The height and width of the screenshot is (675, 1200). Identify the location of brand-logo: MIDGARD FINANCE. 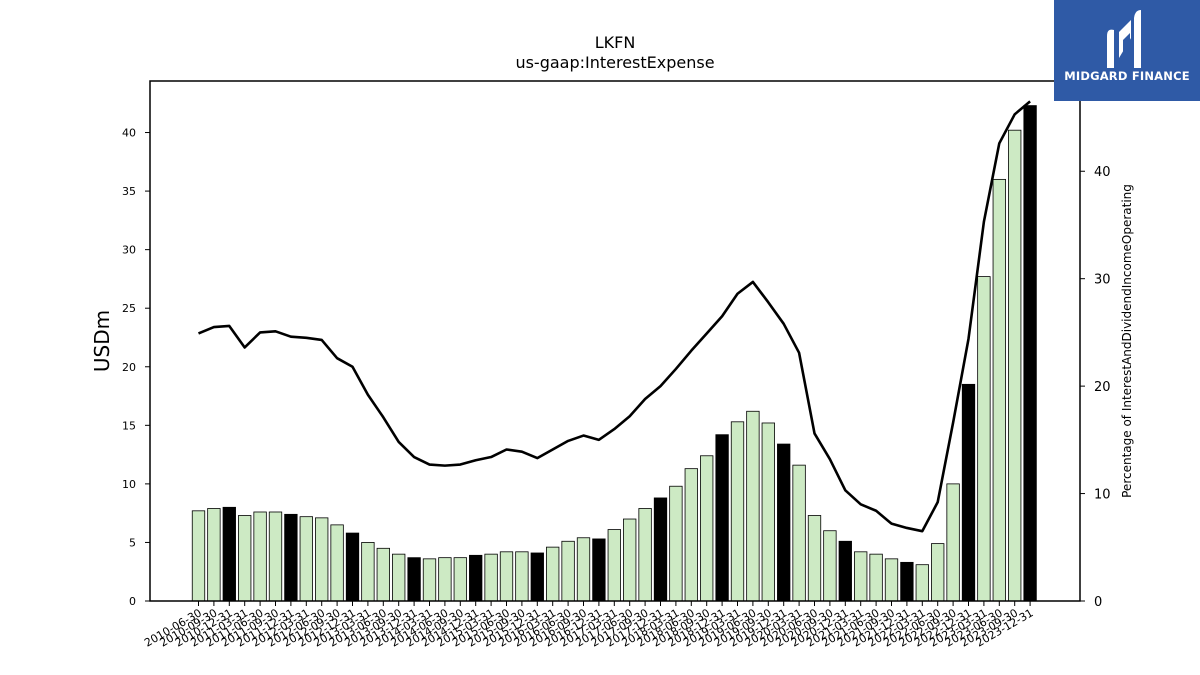
(1127, 50).